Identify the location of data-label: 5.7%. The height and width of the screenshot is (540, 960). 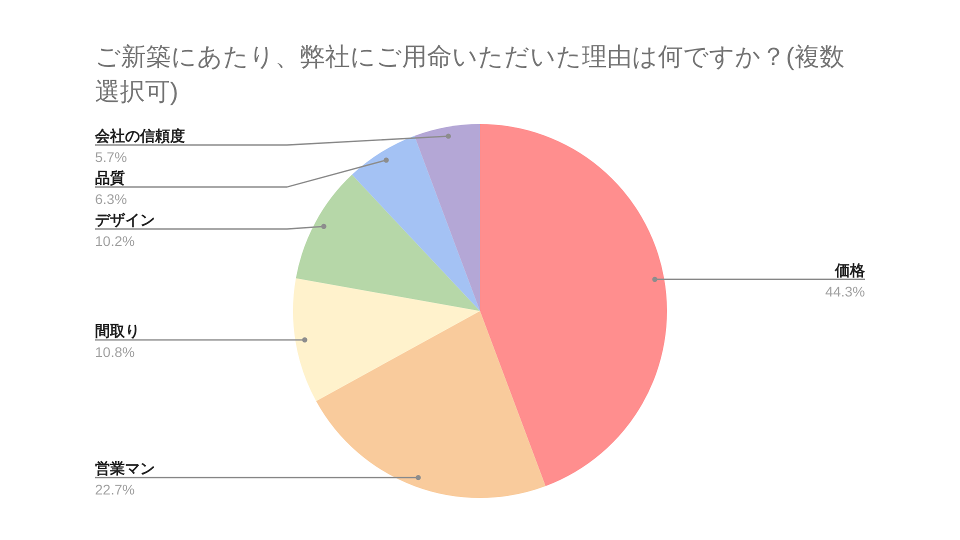
(111, 157).